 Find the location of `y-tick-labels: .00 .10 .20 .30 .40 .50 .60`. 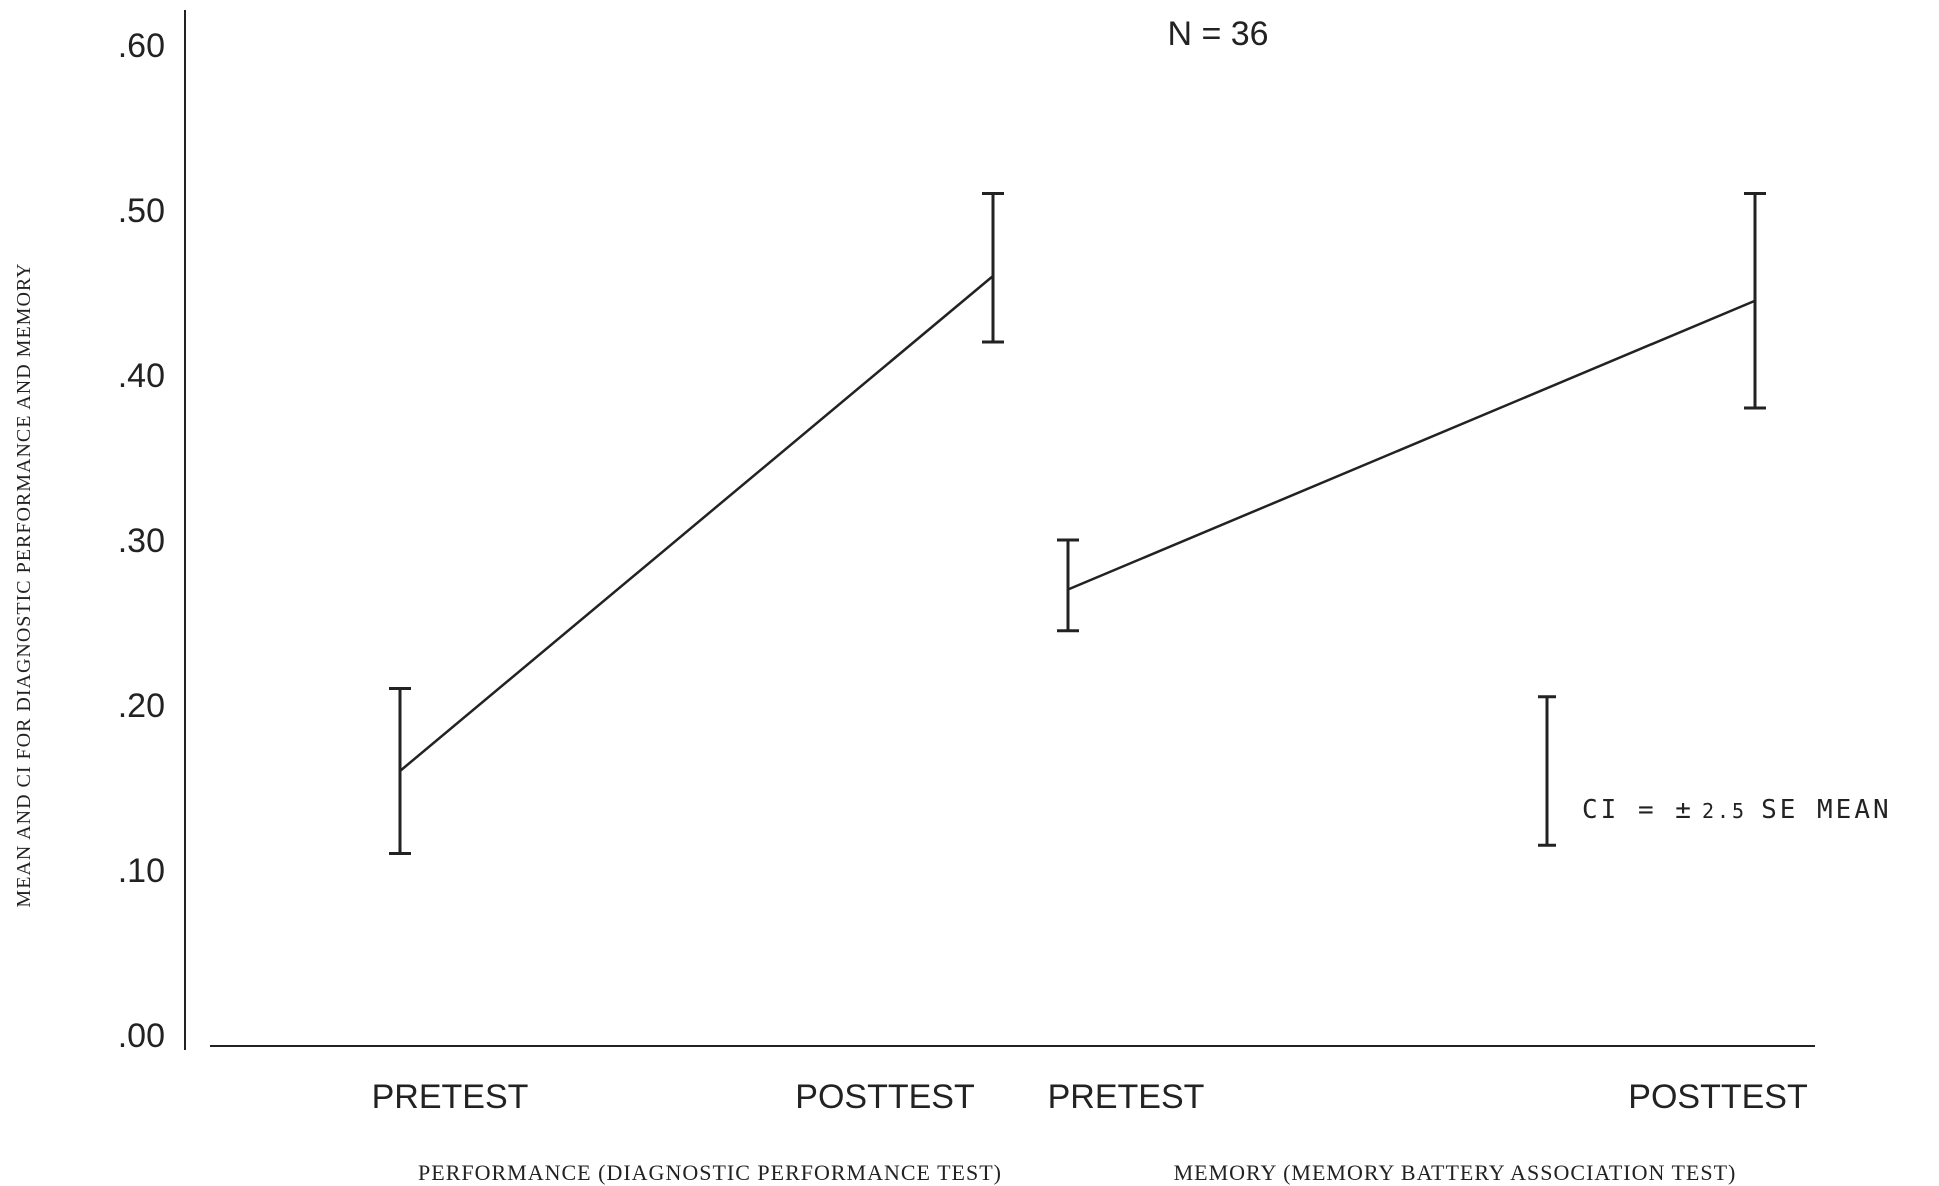

y-tick-labels: .00 .10 .20 .30 .40 .50 .60 is located at coordinates (141, 541).